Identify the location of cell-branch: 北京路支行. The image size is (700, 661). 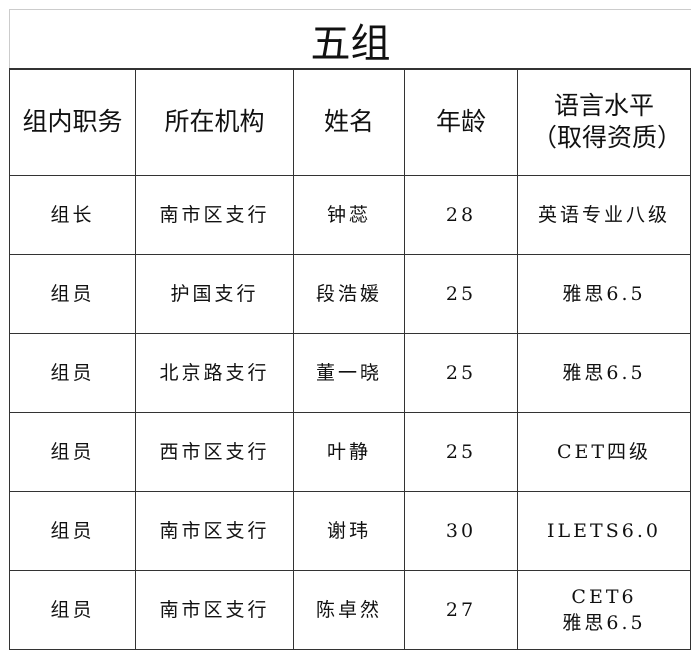
(214, 372).